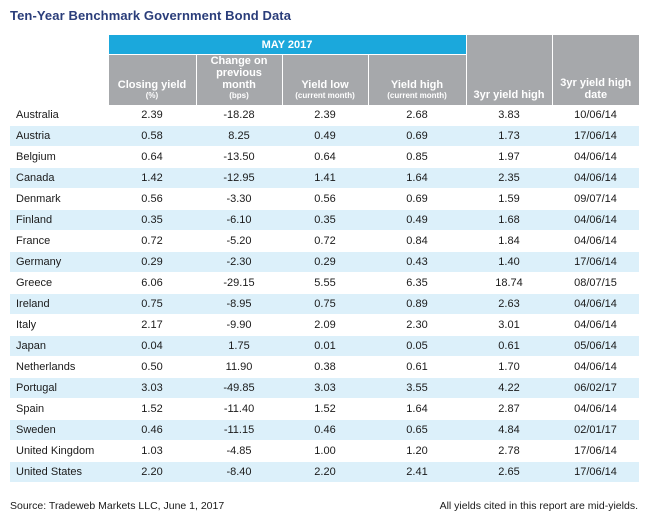 This screenshot has width=650, height=523. What do you see at coordinates (59, 430) in the screenshot?
I see `country-cell: Sweden` at bounding box center [59, 430].